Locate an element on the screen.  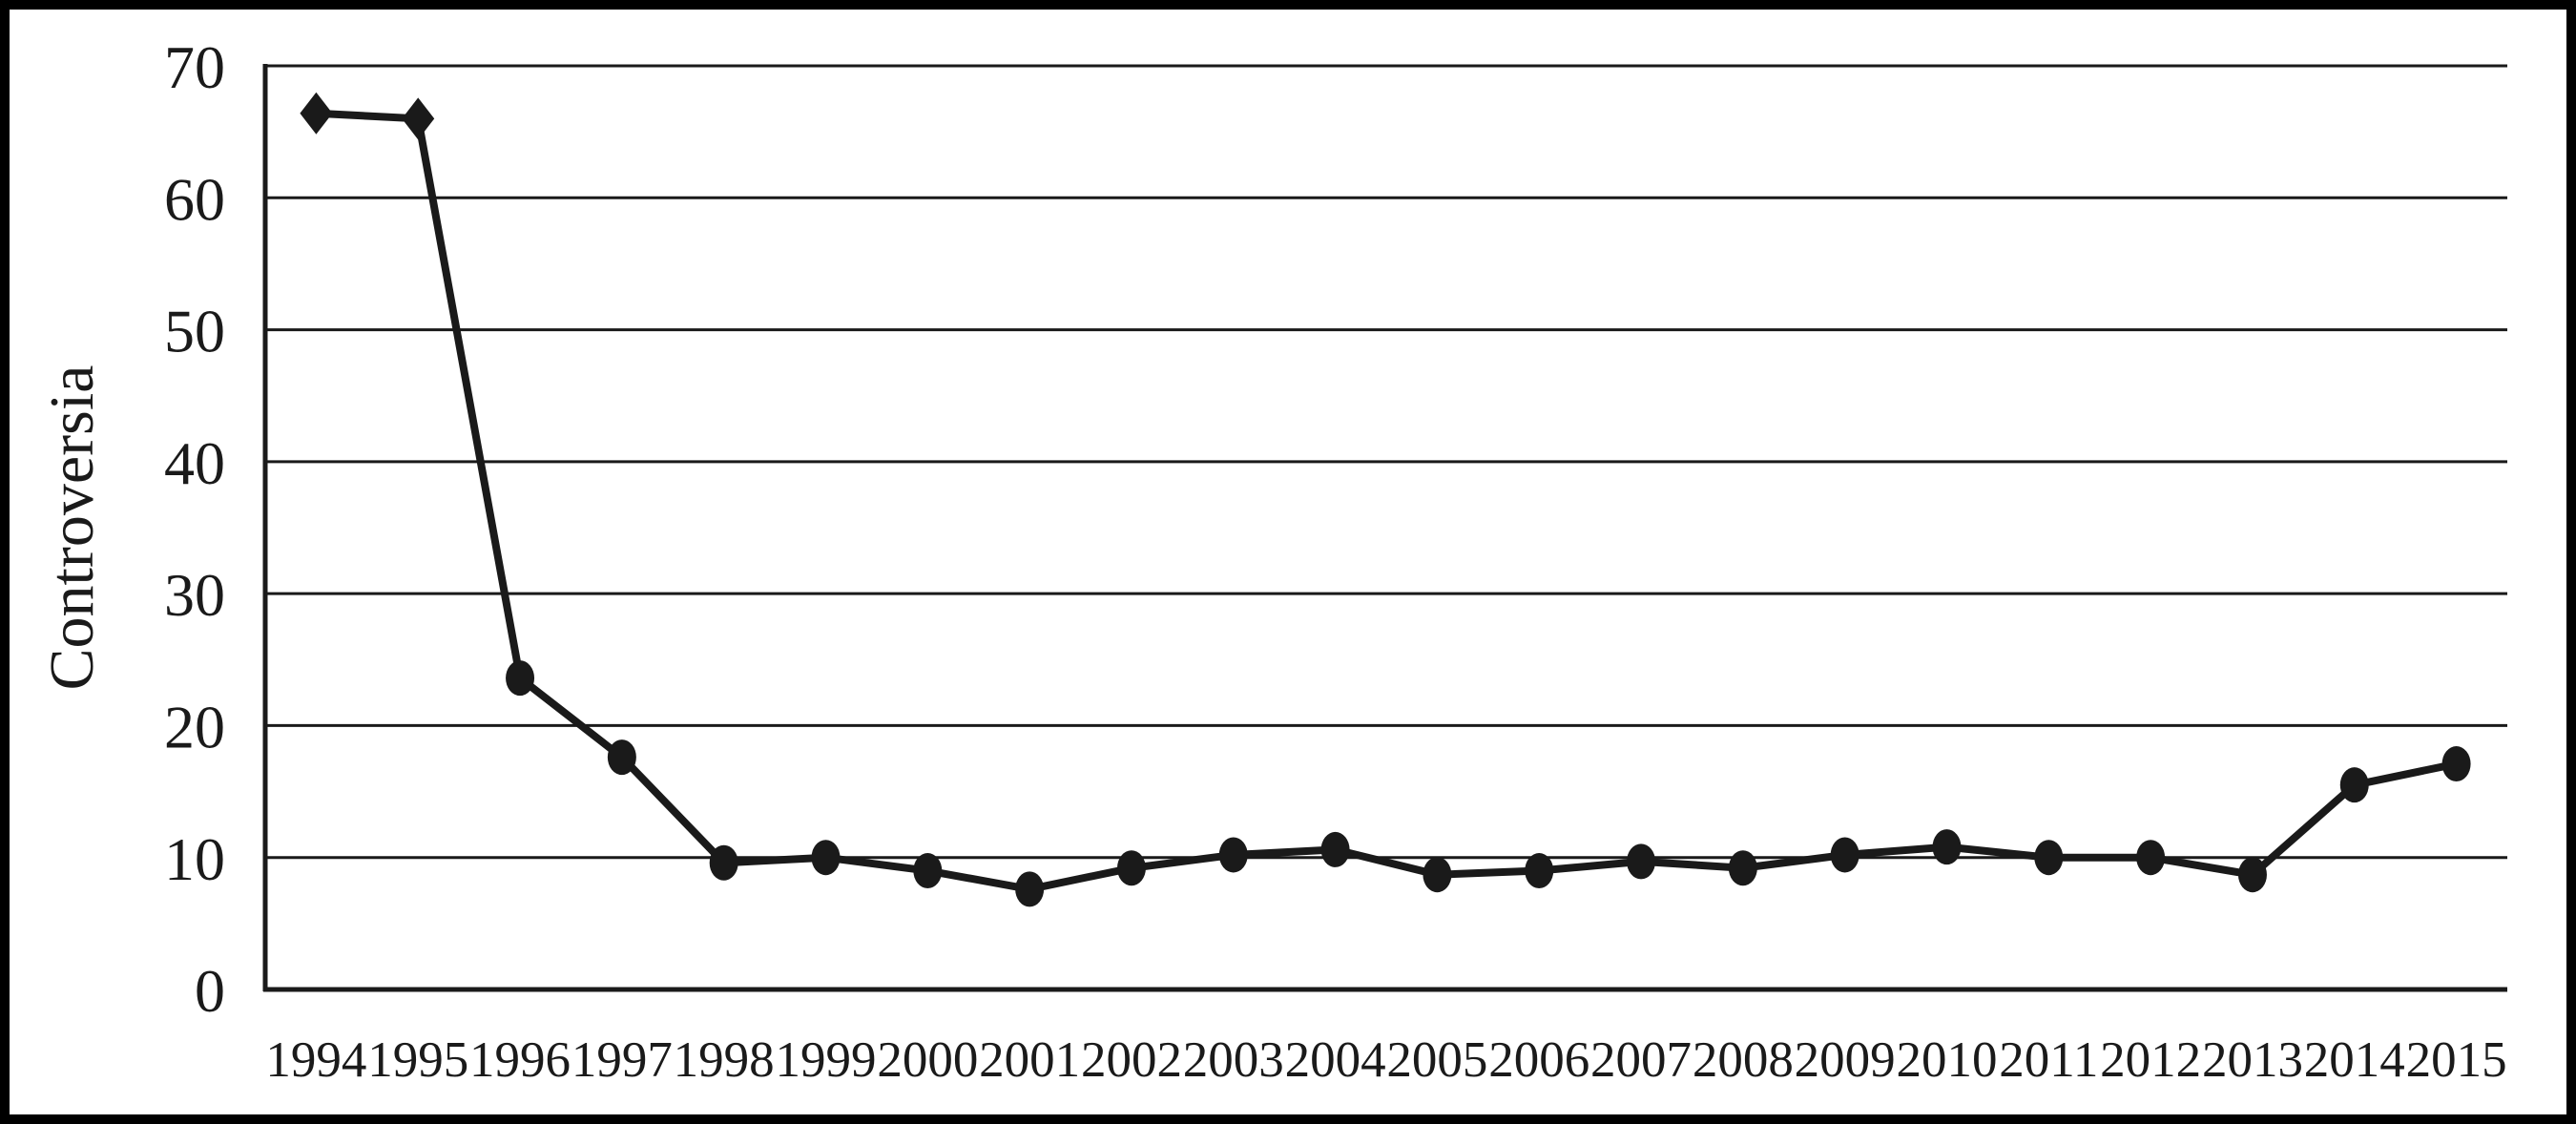
data-point-circle-2004 is located at coordinates (1335, 849).